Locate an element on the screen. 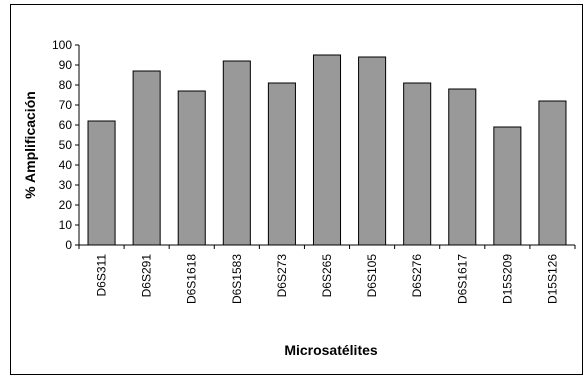 The width and height of the screenshot is (587, 377). x-tick-label: D6S276 is located at coordinates (417, 276).